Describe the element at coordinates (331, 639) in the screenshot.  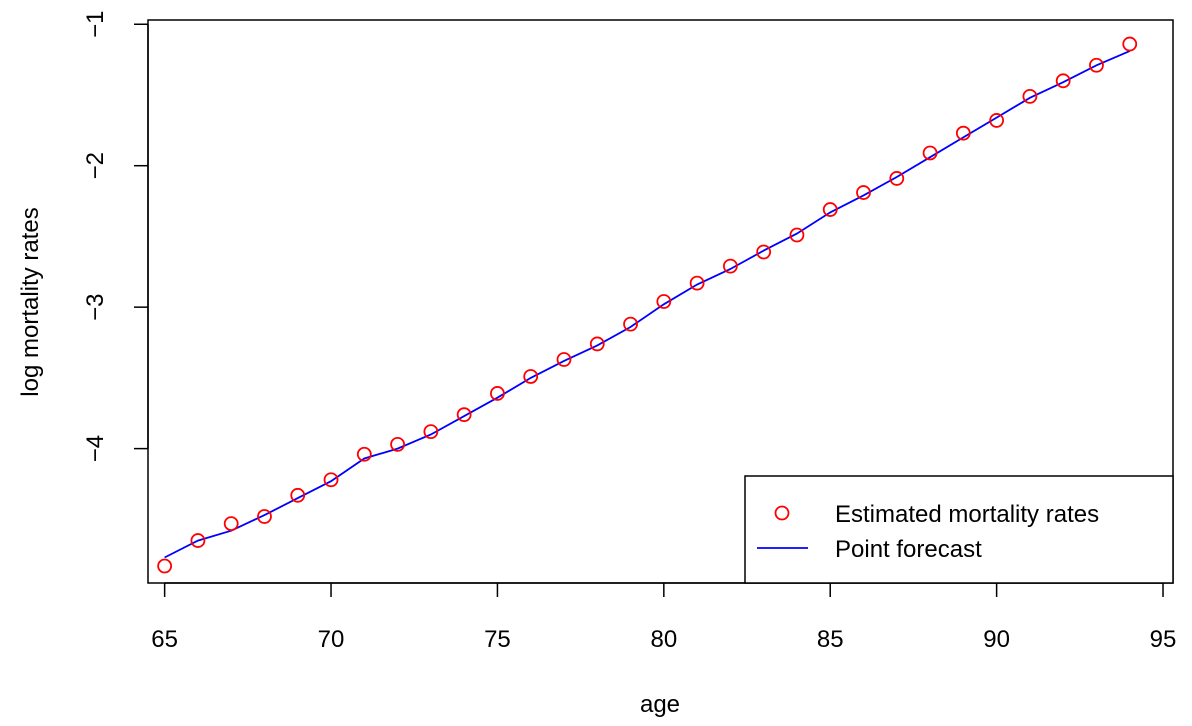
I see `x-tick-label: 70` at that location.